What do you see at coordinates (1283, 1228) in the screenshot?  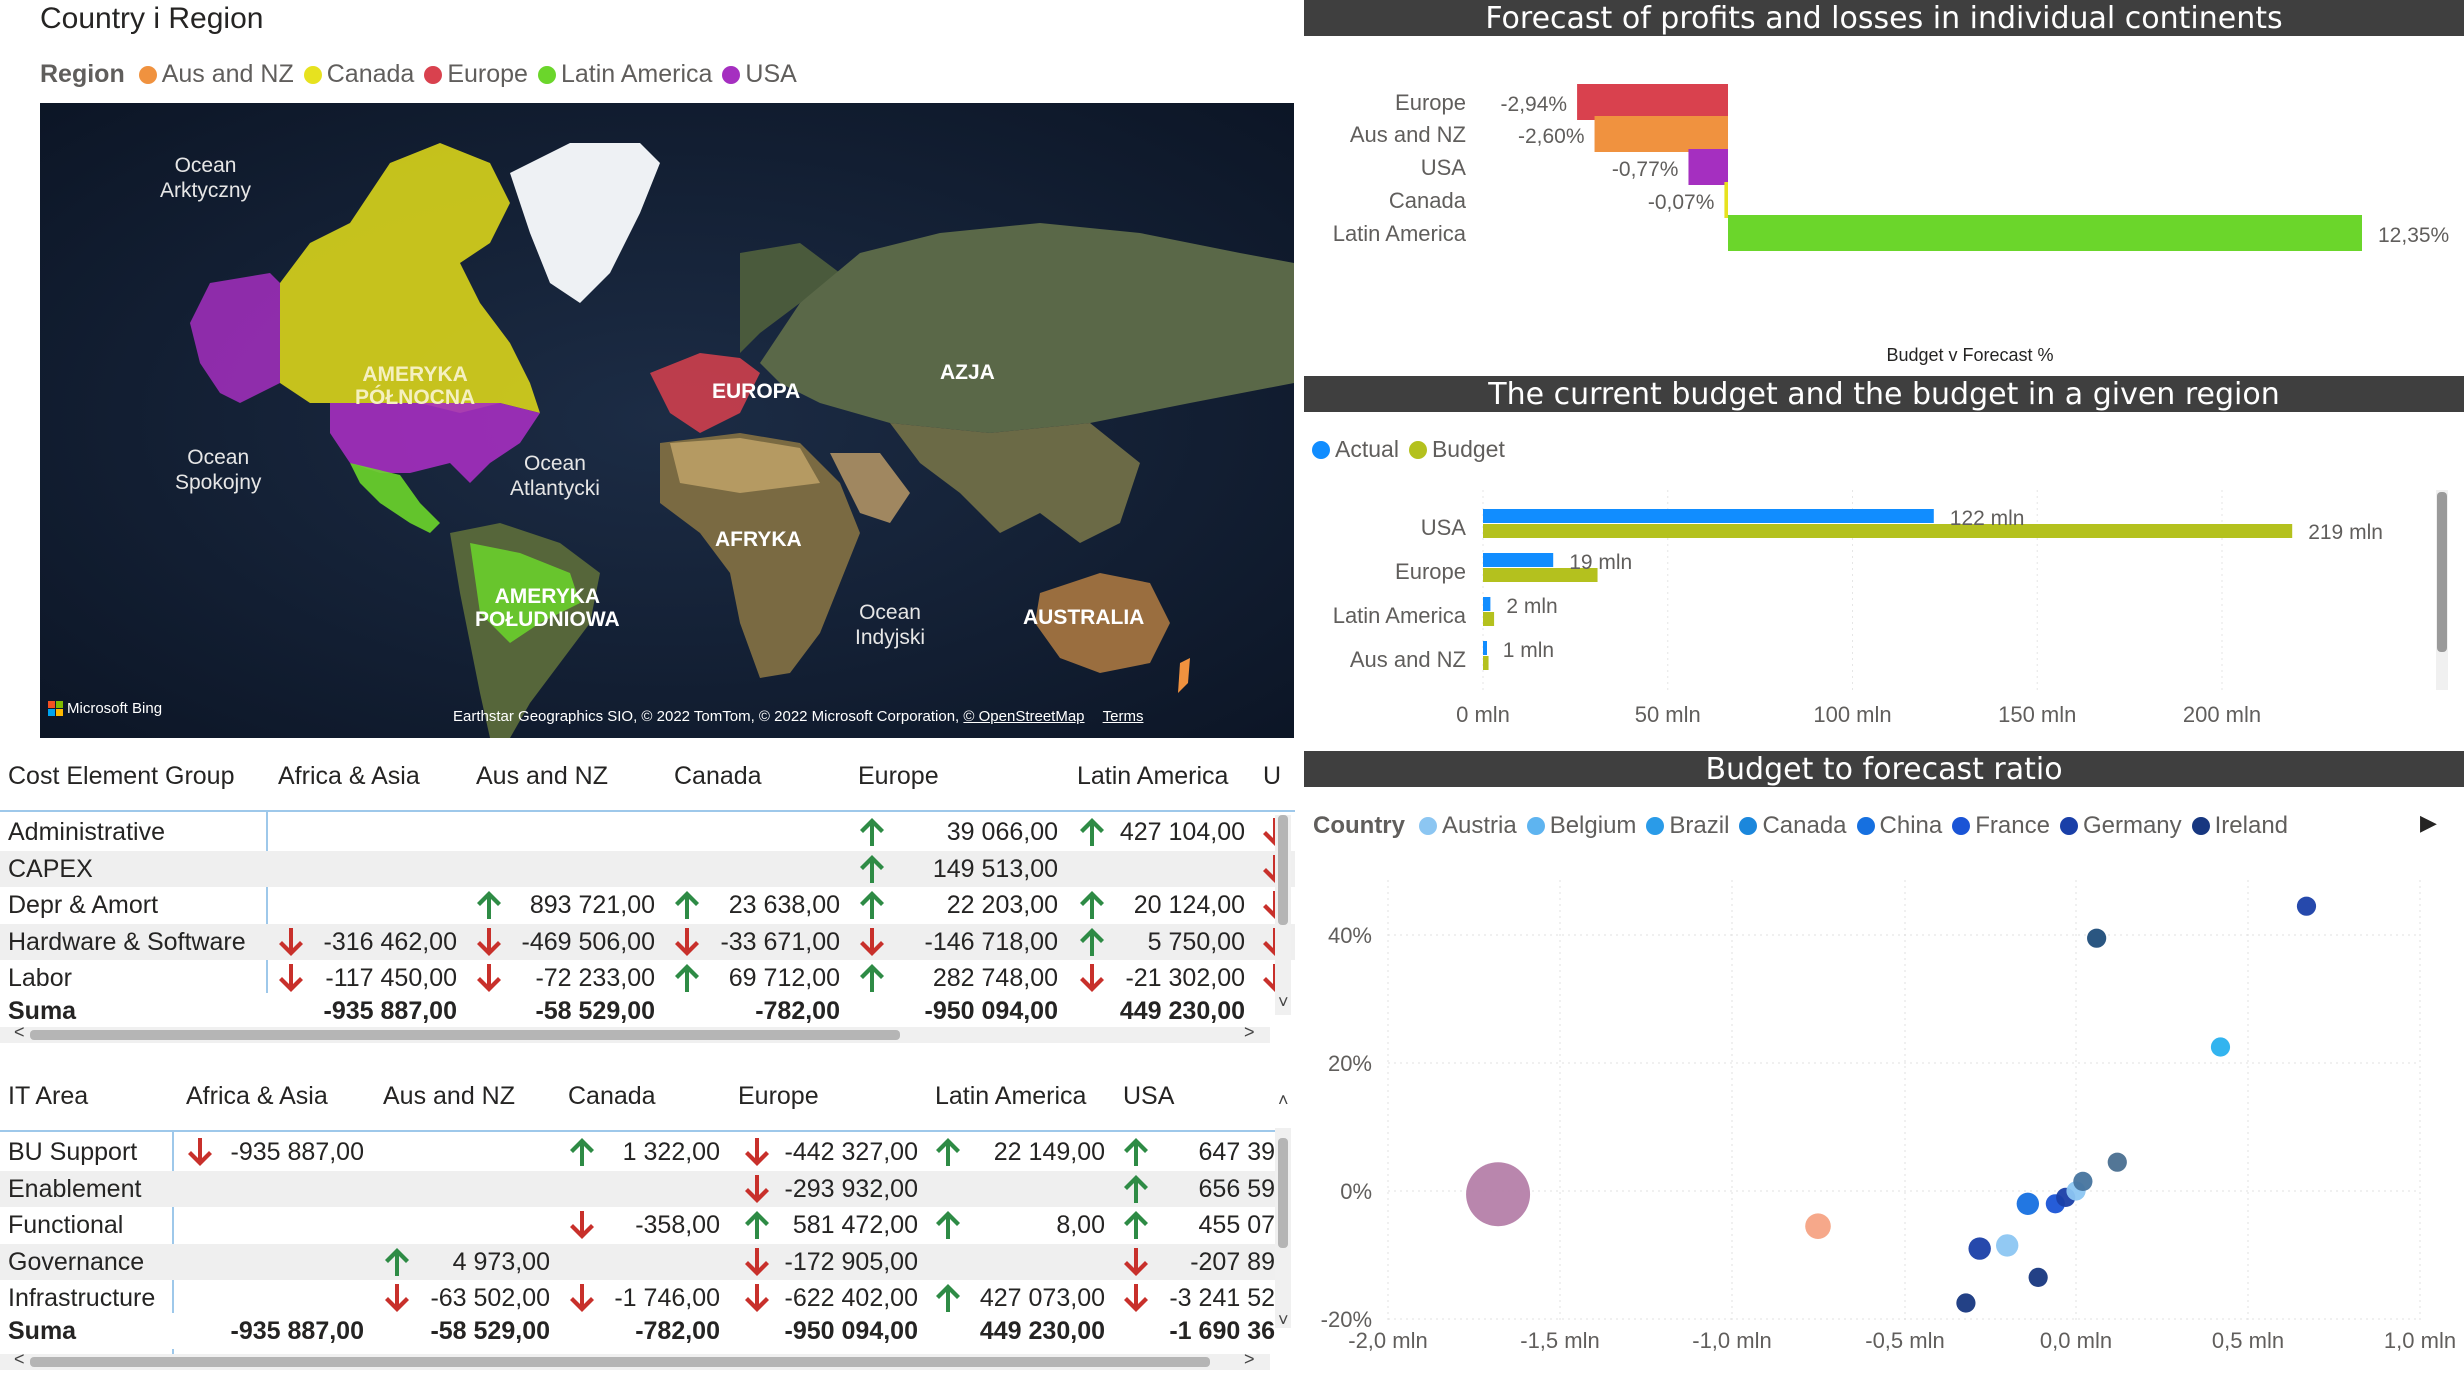 I see `table2-vertical-scrollbar` at bounding box center [1283, 1228].